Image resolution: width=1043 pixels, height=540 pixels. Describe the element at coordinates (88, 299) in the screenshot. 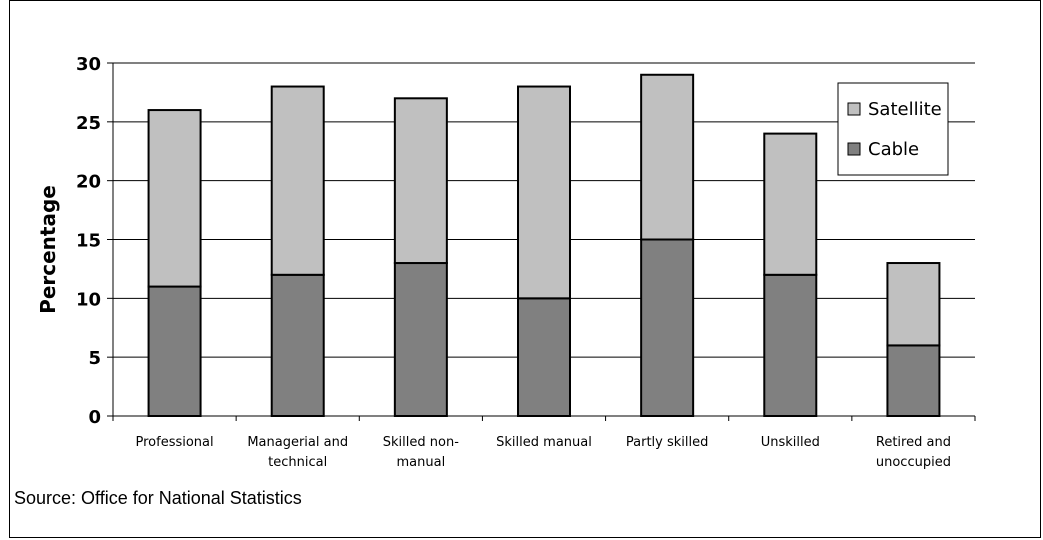

I see `y-tick-label: 10` at that location.